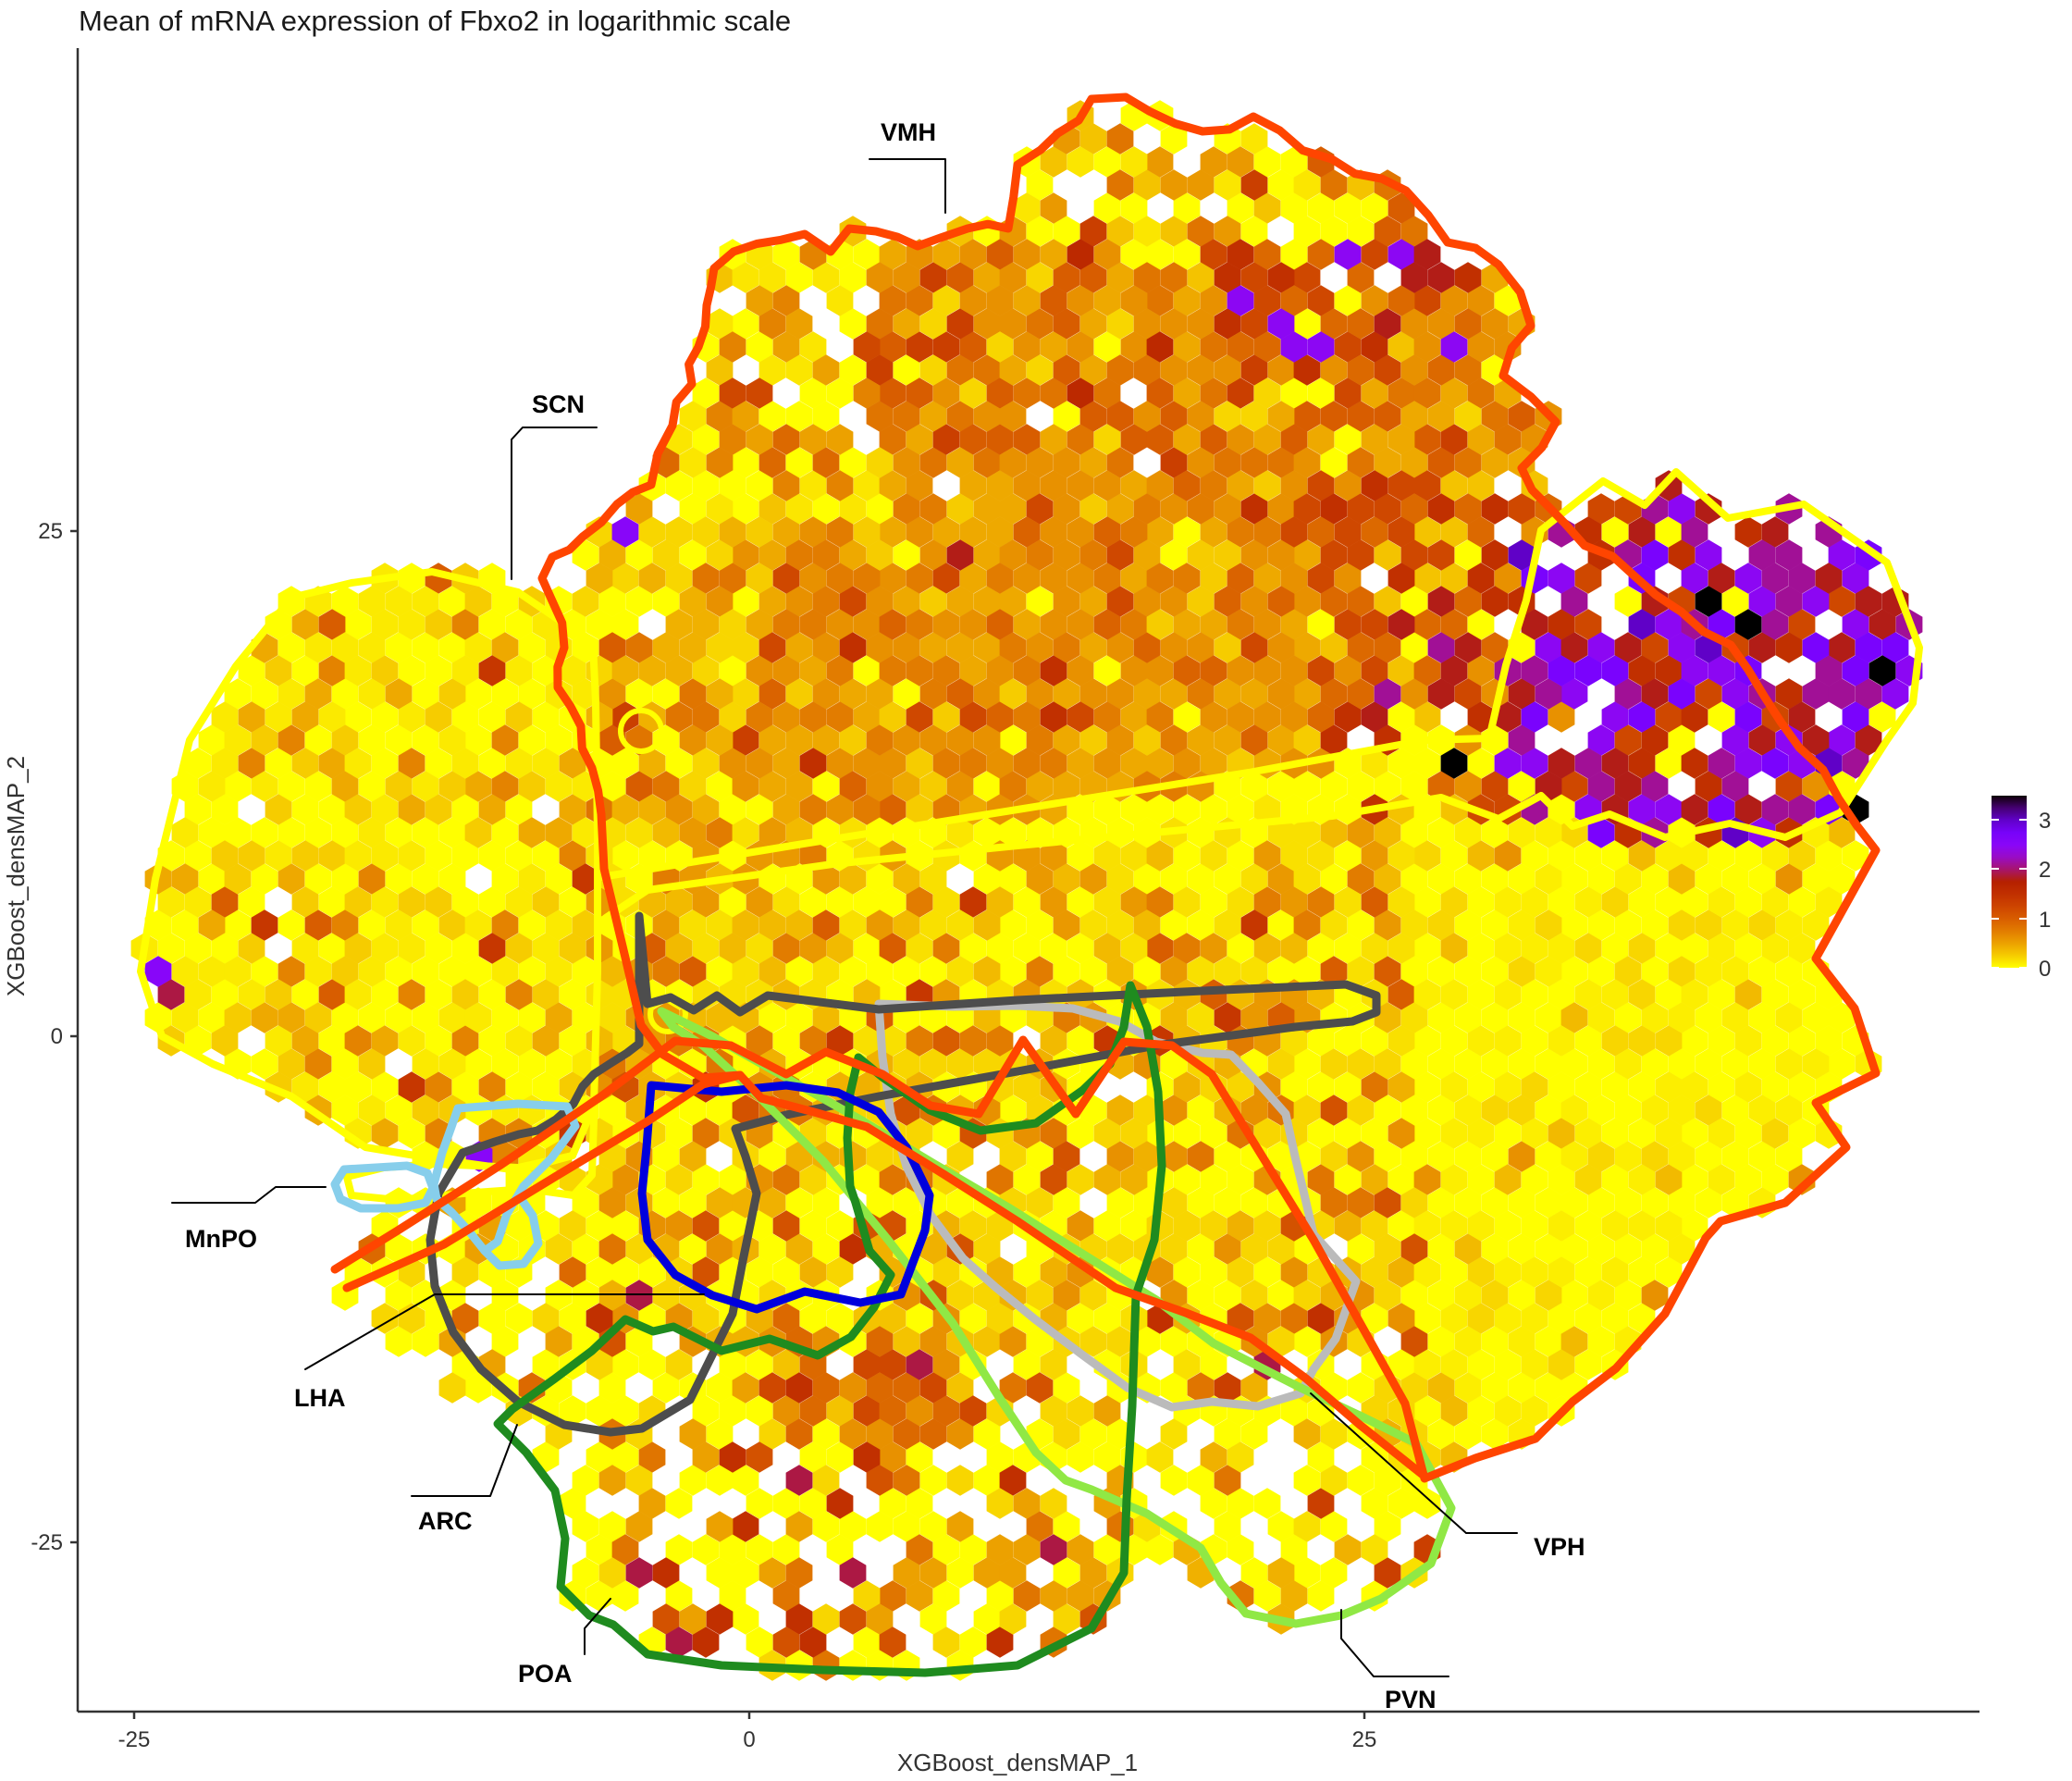 This screenshot has width=2072, height=1781. What do you see at coordinates (2045, 821) in the screenshot?
I see `svg-text: 3` at bounding box center [2045, 821].